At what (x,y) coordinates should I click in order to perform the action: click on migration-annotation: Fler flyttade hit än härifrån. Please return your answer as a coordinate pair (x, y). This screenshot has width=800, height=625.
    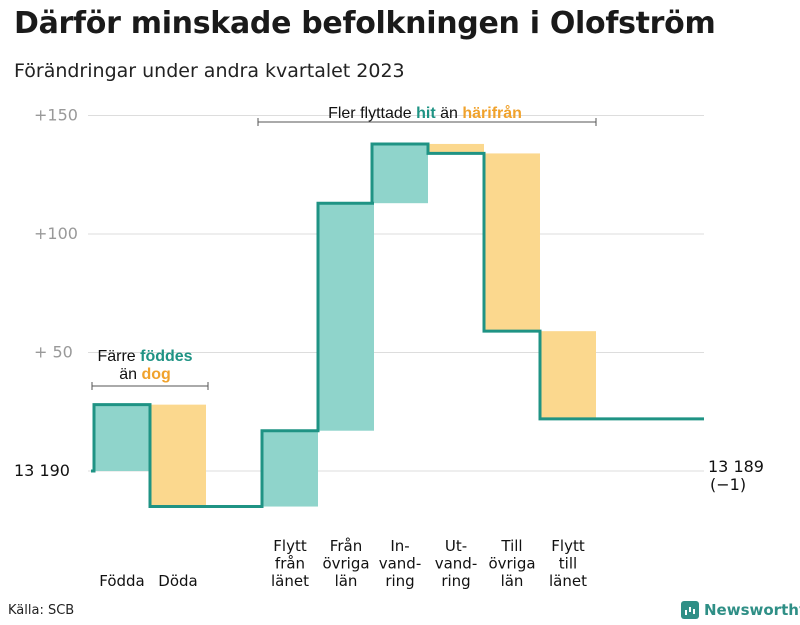
    Looking at the image, I should click on (427, 115).